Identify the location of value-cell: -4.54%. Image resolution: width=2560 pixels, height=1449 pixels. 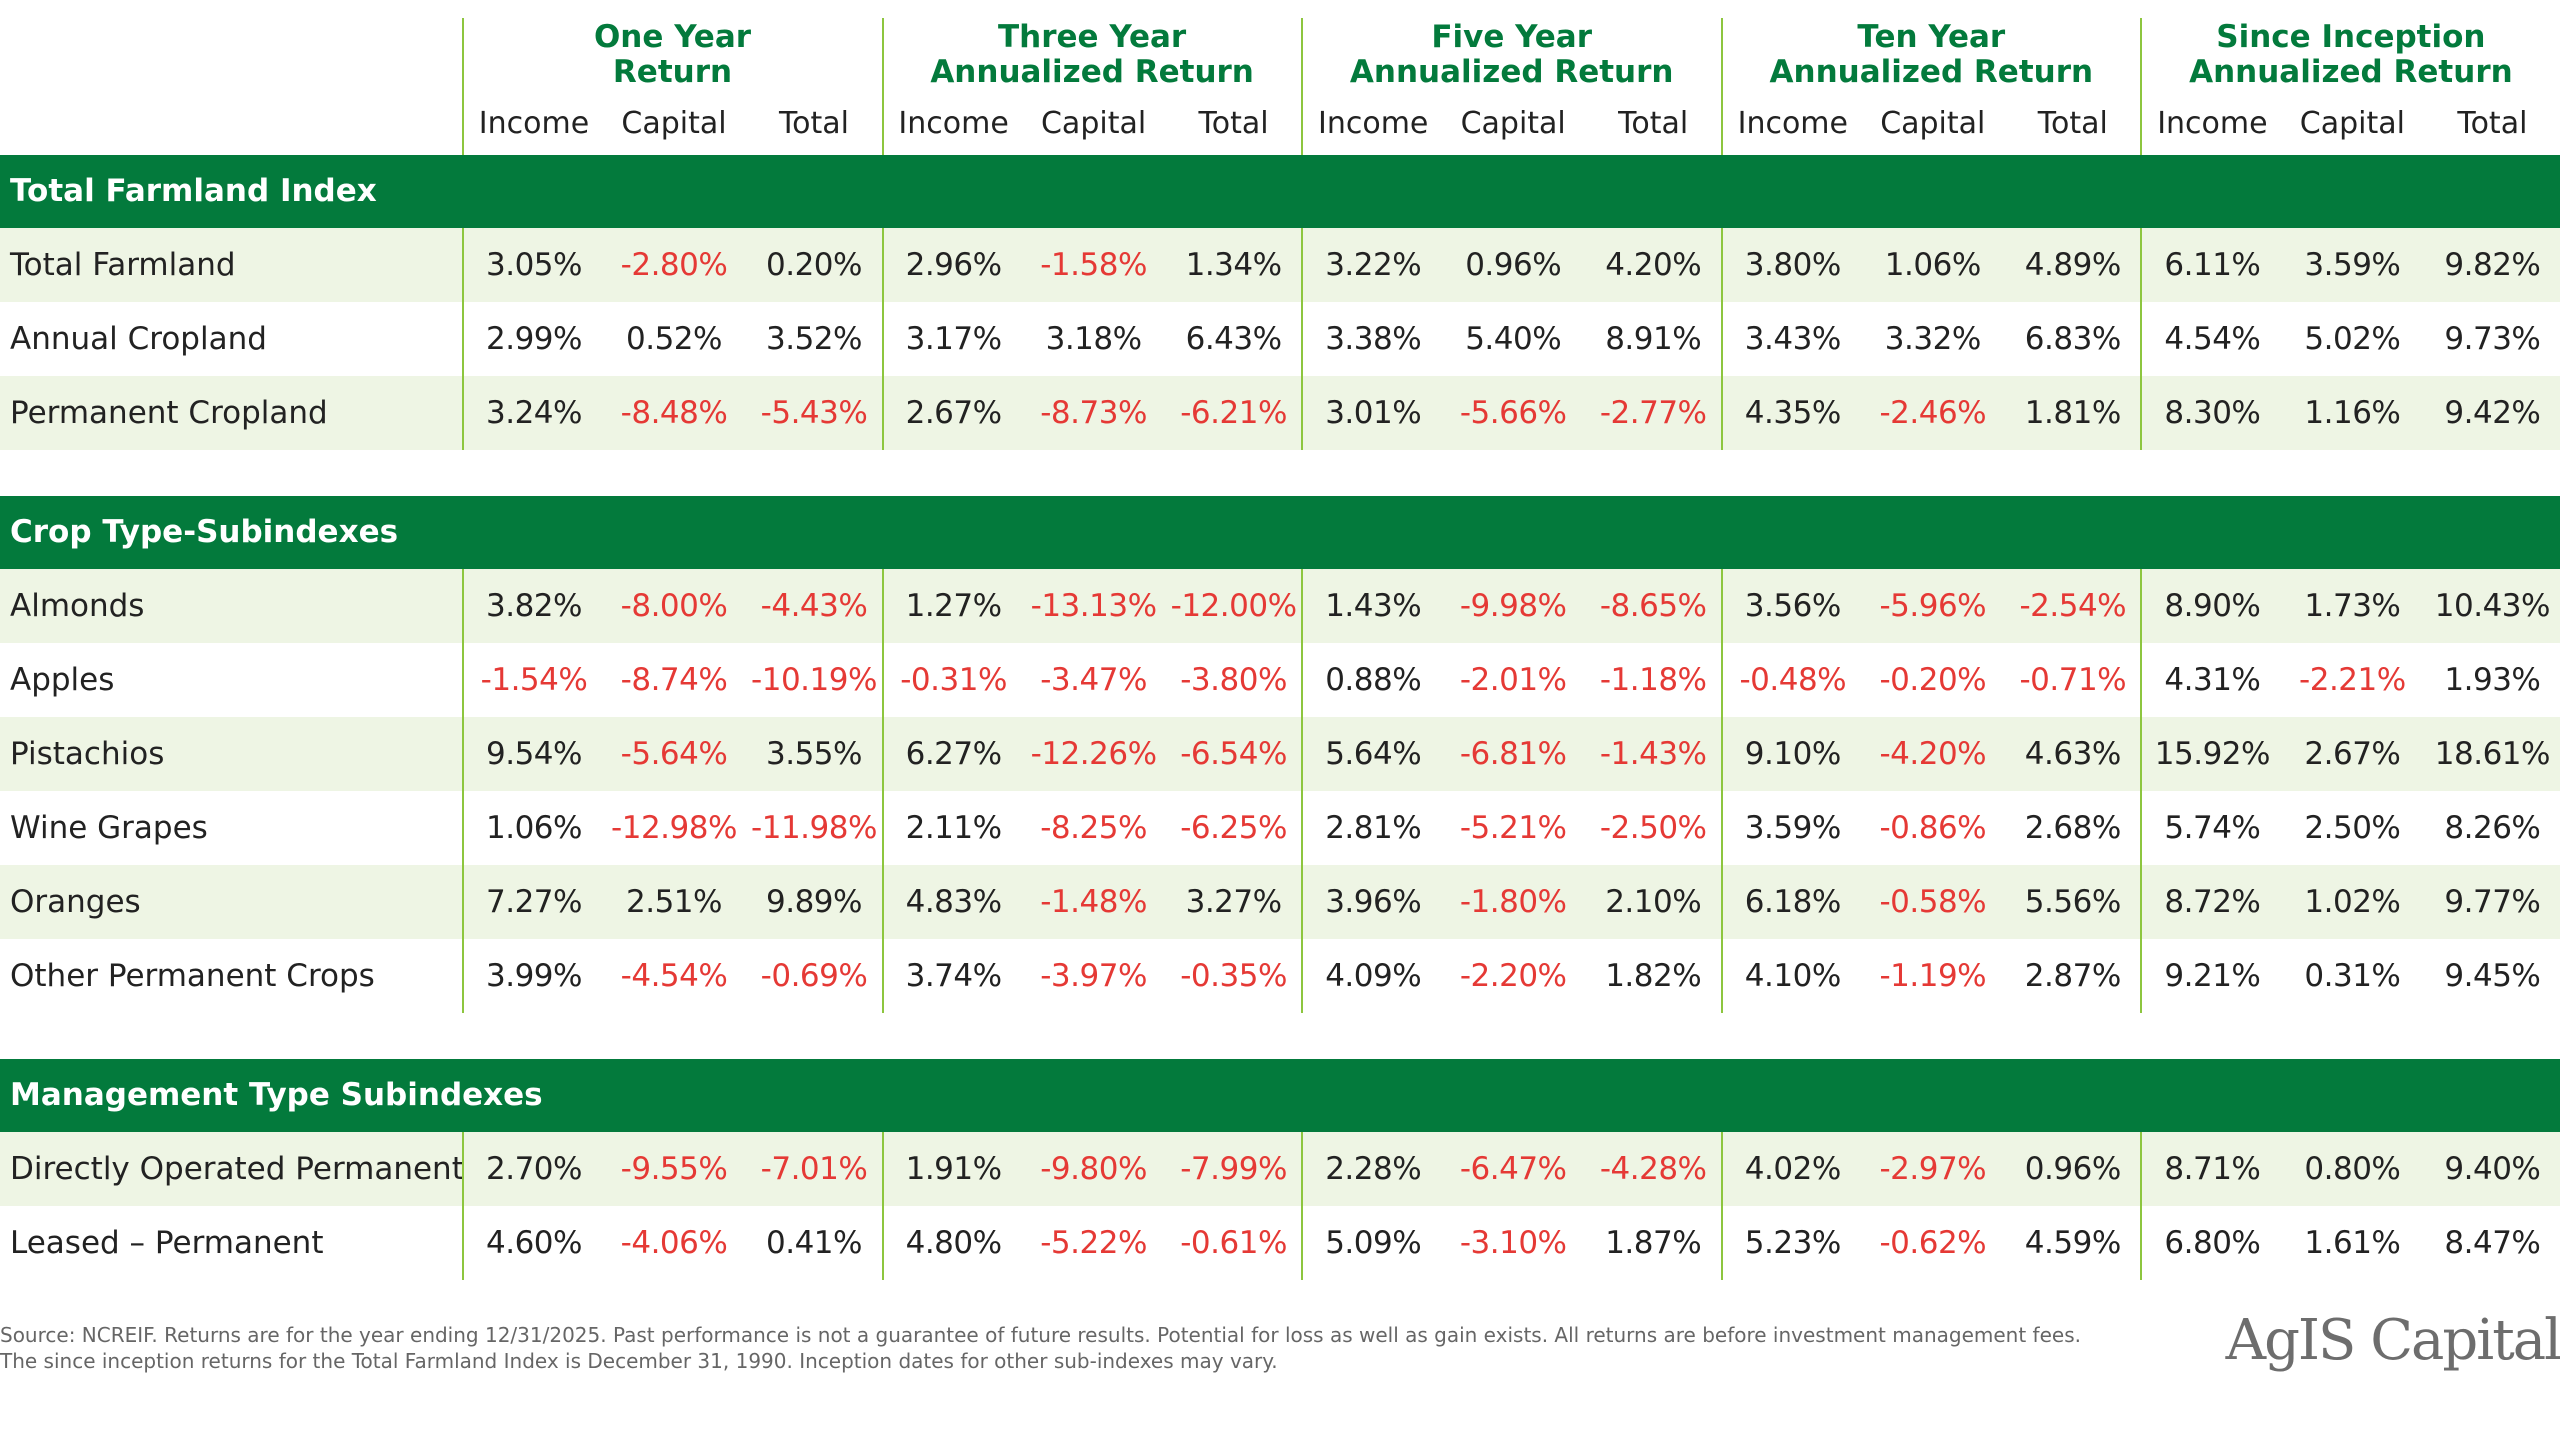
(674, 976).